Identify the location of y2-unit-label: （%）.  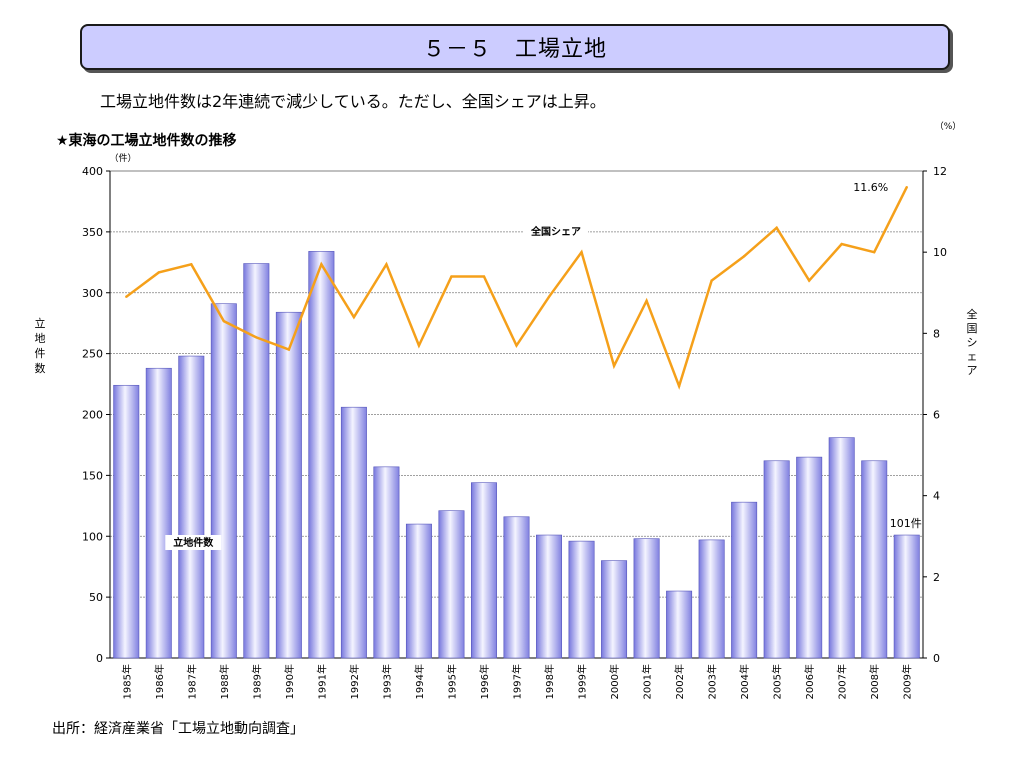
(948, 126).